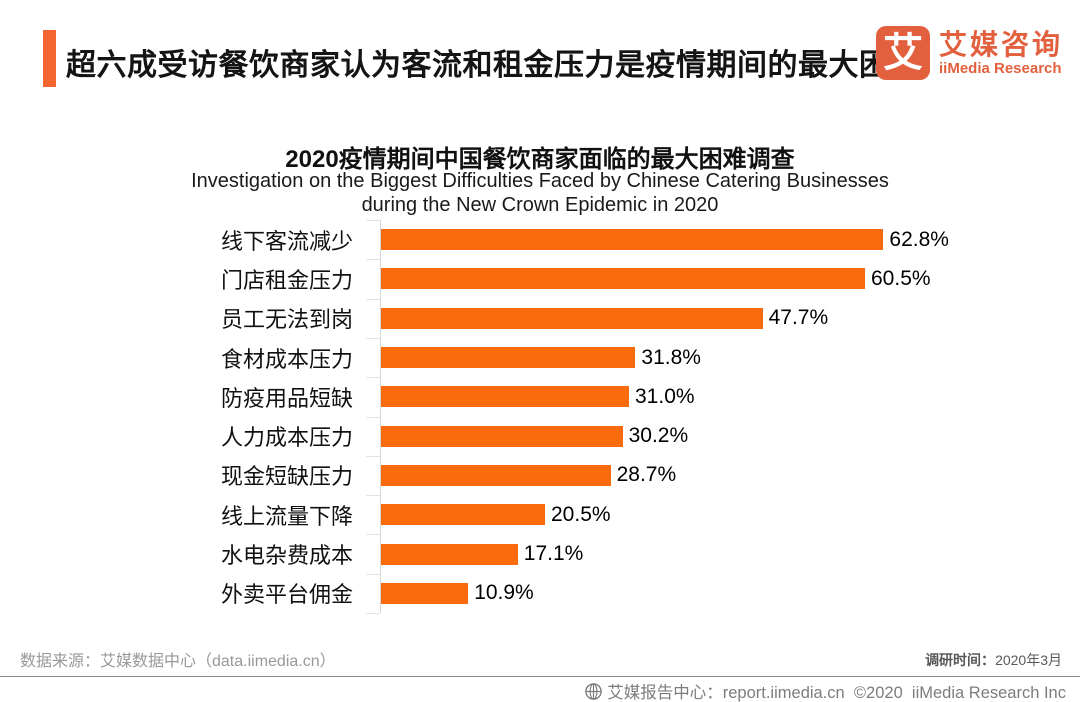 This screenshot has height=702, width=1080. What do you see at coordinates (730, 436) in the screenshot?
I see `bar-track: 30.2%` at bounding box center [730, 436].